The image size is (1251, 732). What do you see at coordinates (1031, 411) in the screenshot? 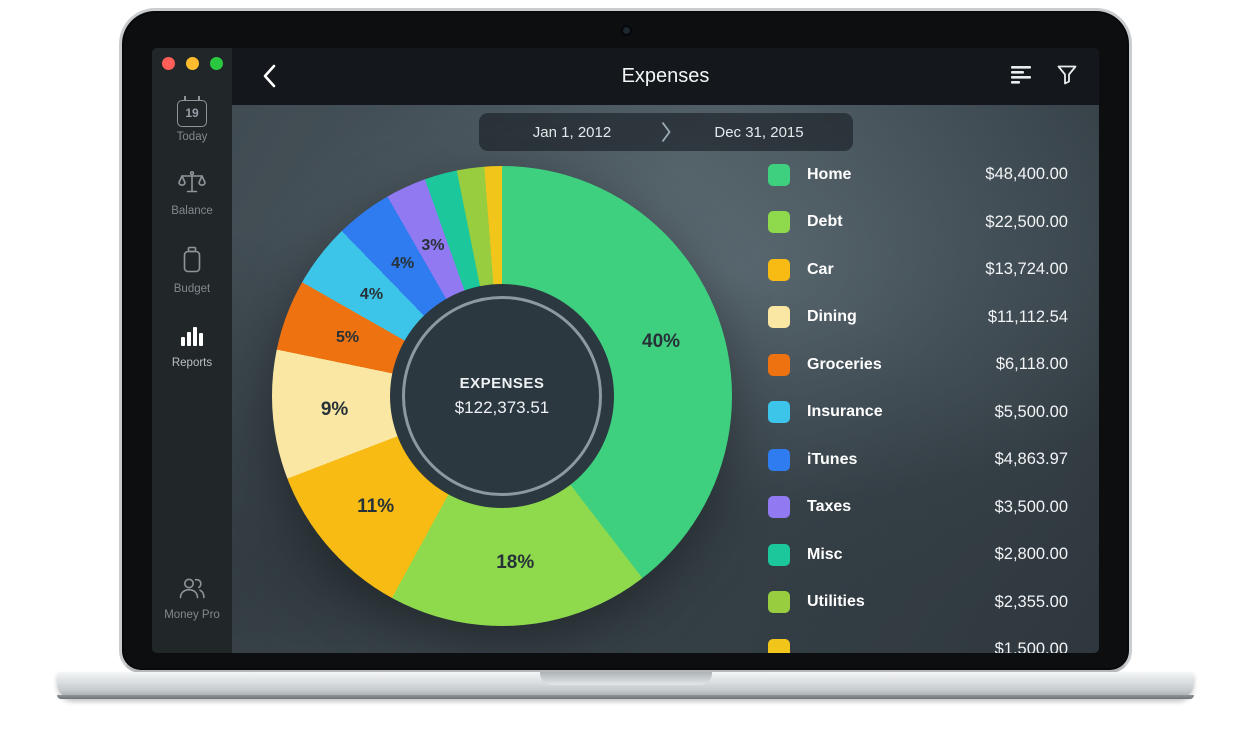
I see `legend-amount: $5,500.00` at bounding box center [1031, 411].